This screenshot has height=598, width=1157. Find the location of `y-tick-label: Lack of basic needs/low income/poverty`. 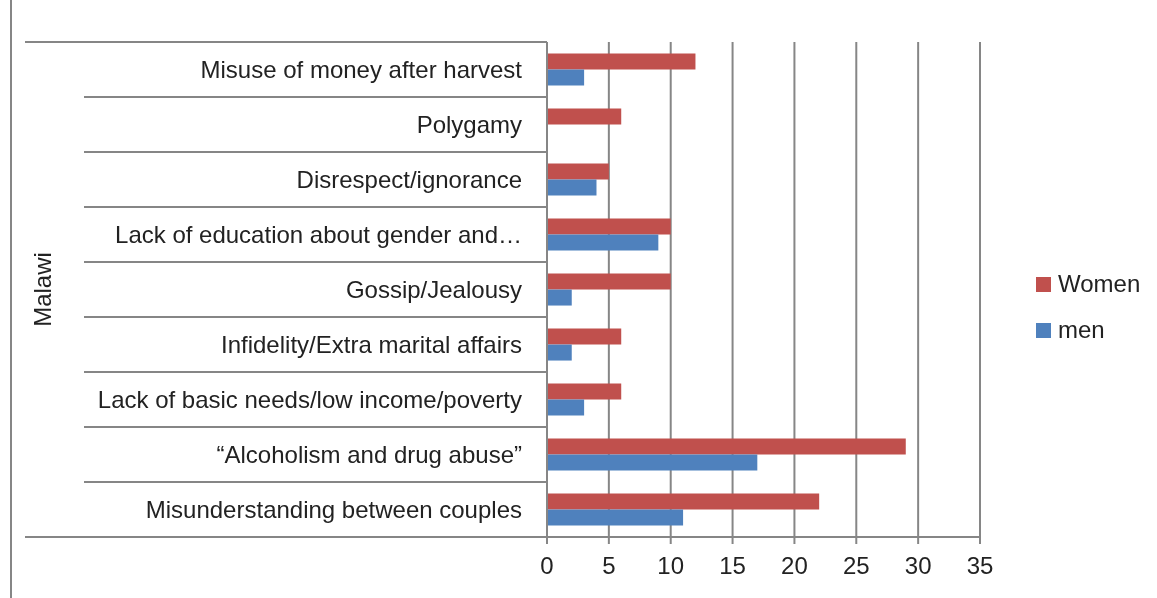

y-tick-label: Lack of basic needs/low income/poverty is located at coordinates (309, 399).